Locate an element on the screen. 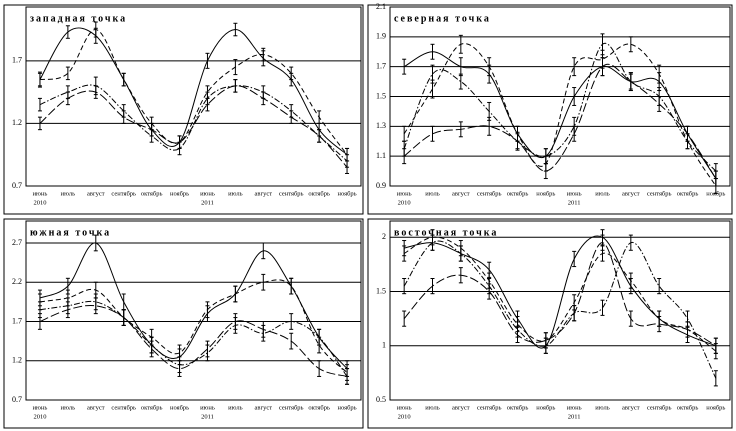  y-tick-label: 0.9 is located at coordinates (381, 185).